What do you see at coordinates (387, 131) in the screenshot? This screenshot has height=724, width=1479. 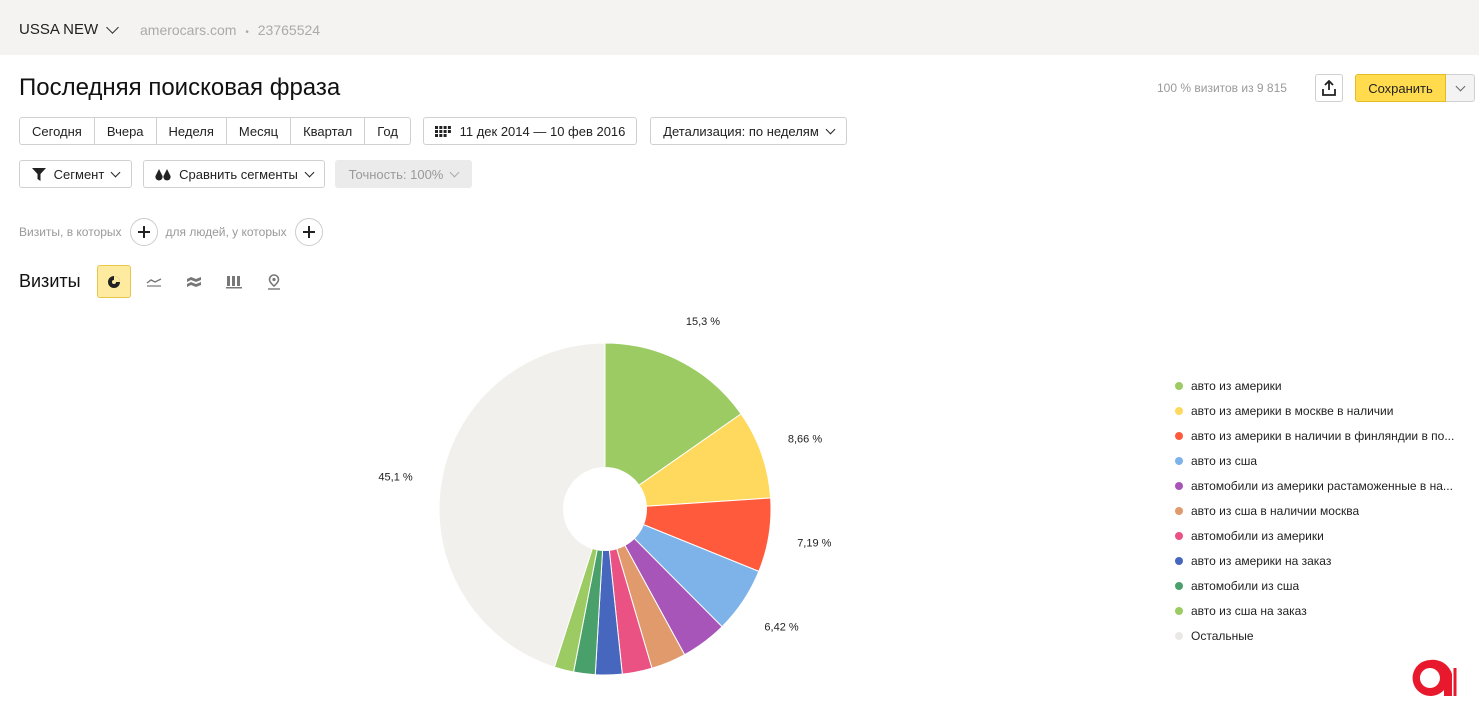 I see `period-year: Год` at bounding box center [387, 131].